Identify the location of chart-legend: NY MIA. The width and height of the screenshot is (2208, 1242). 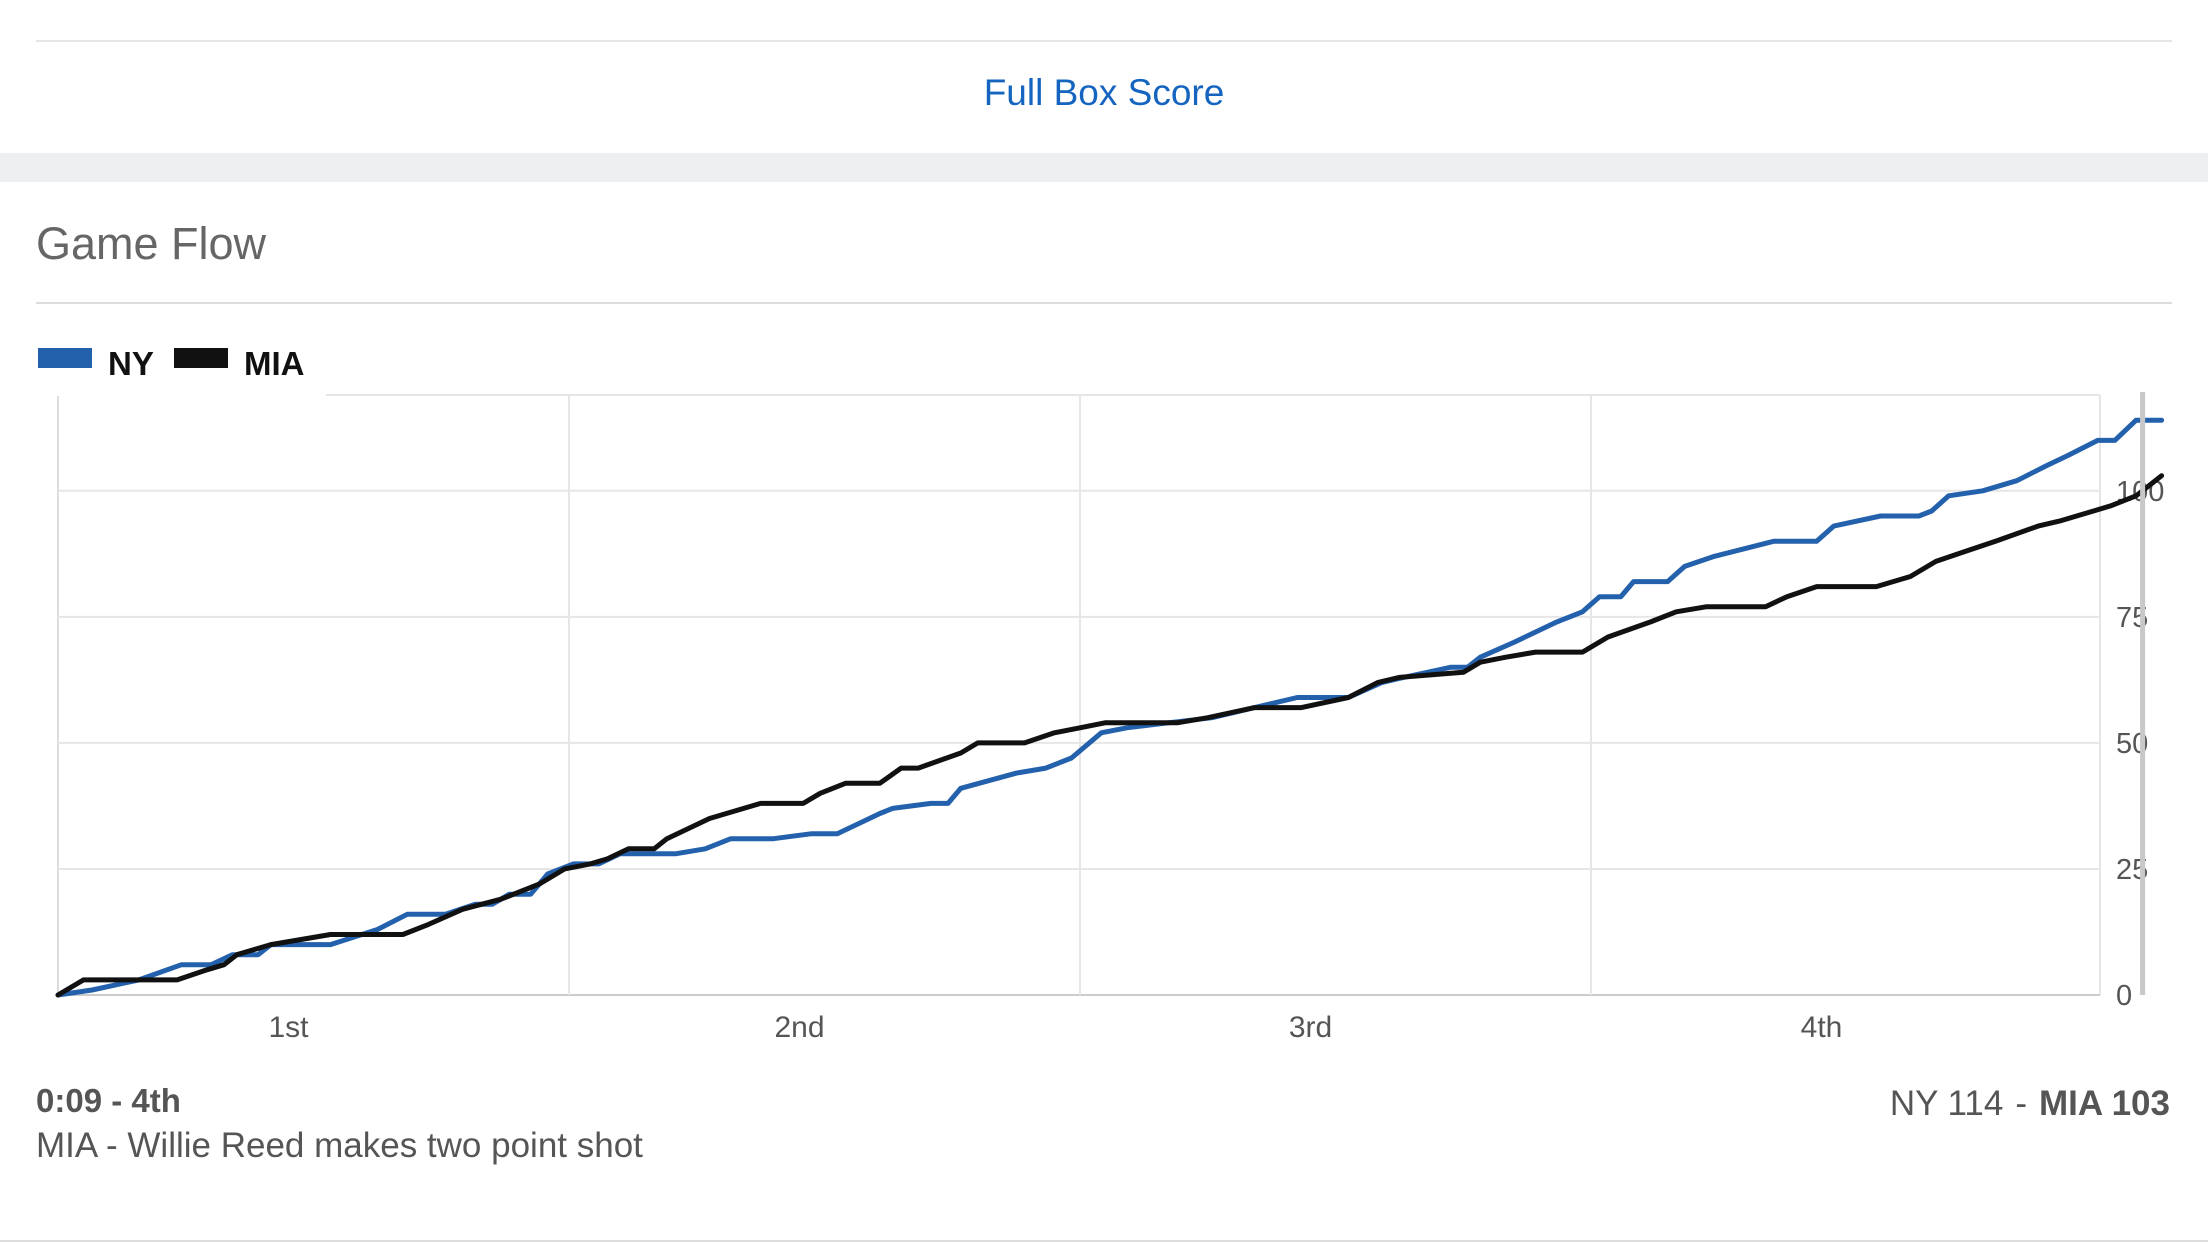
(181, 363).